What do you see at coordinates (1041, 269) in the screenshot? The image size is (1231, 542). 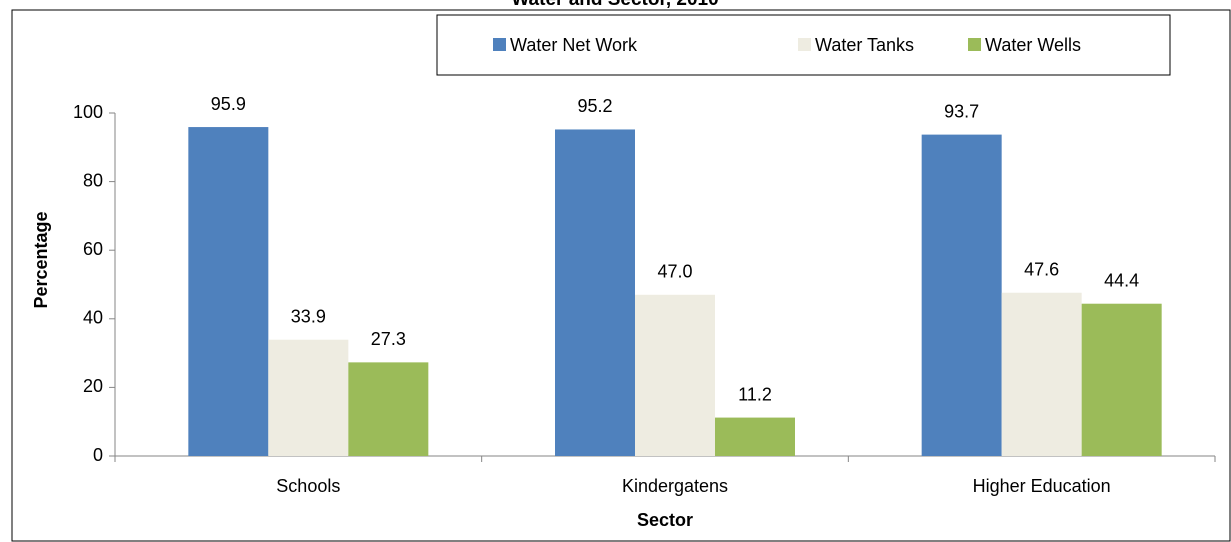 I see `data-label: 47.6` at bounding box center [1041, 269].